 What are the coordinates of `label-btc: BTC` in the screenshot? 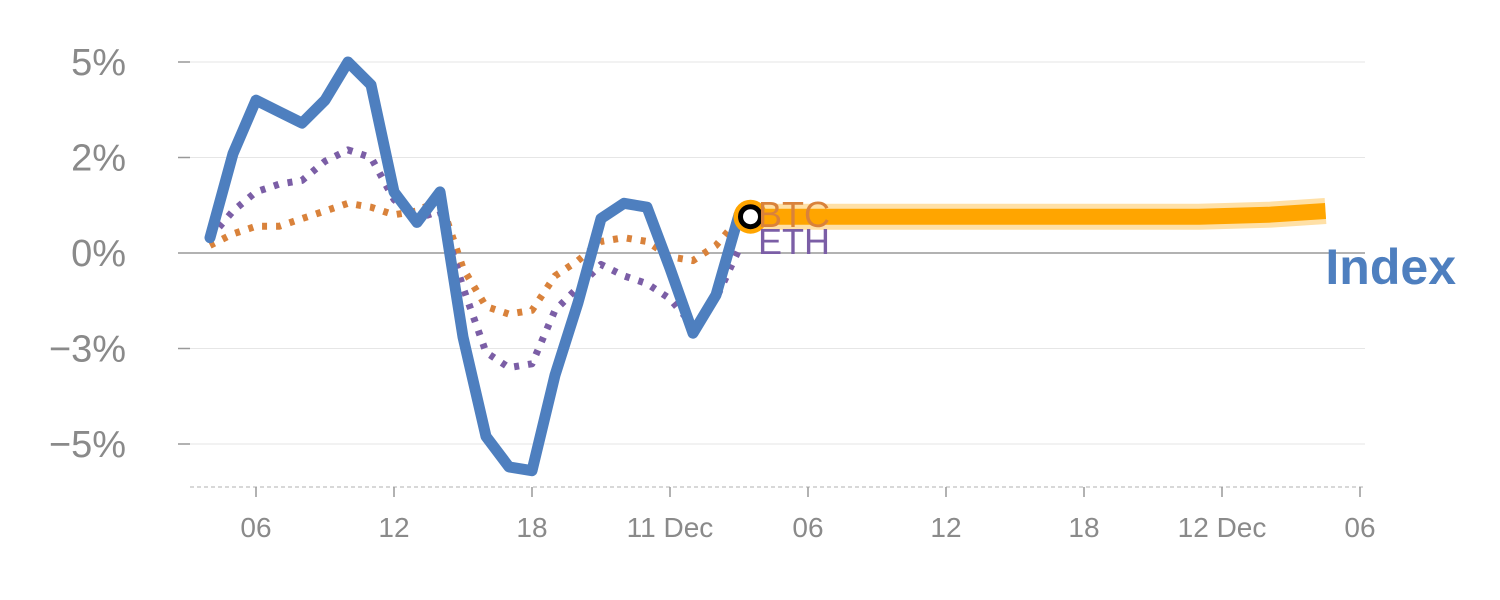 It's located at (794, 214).